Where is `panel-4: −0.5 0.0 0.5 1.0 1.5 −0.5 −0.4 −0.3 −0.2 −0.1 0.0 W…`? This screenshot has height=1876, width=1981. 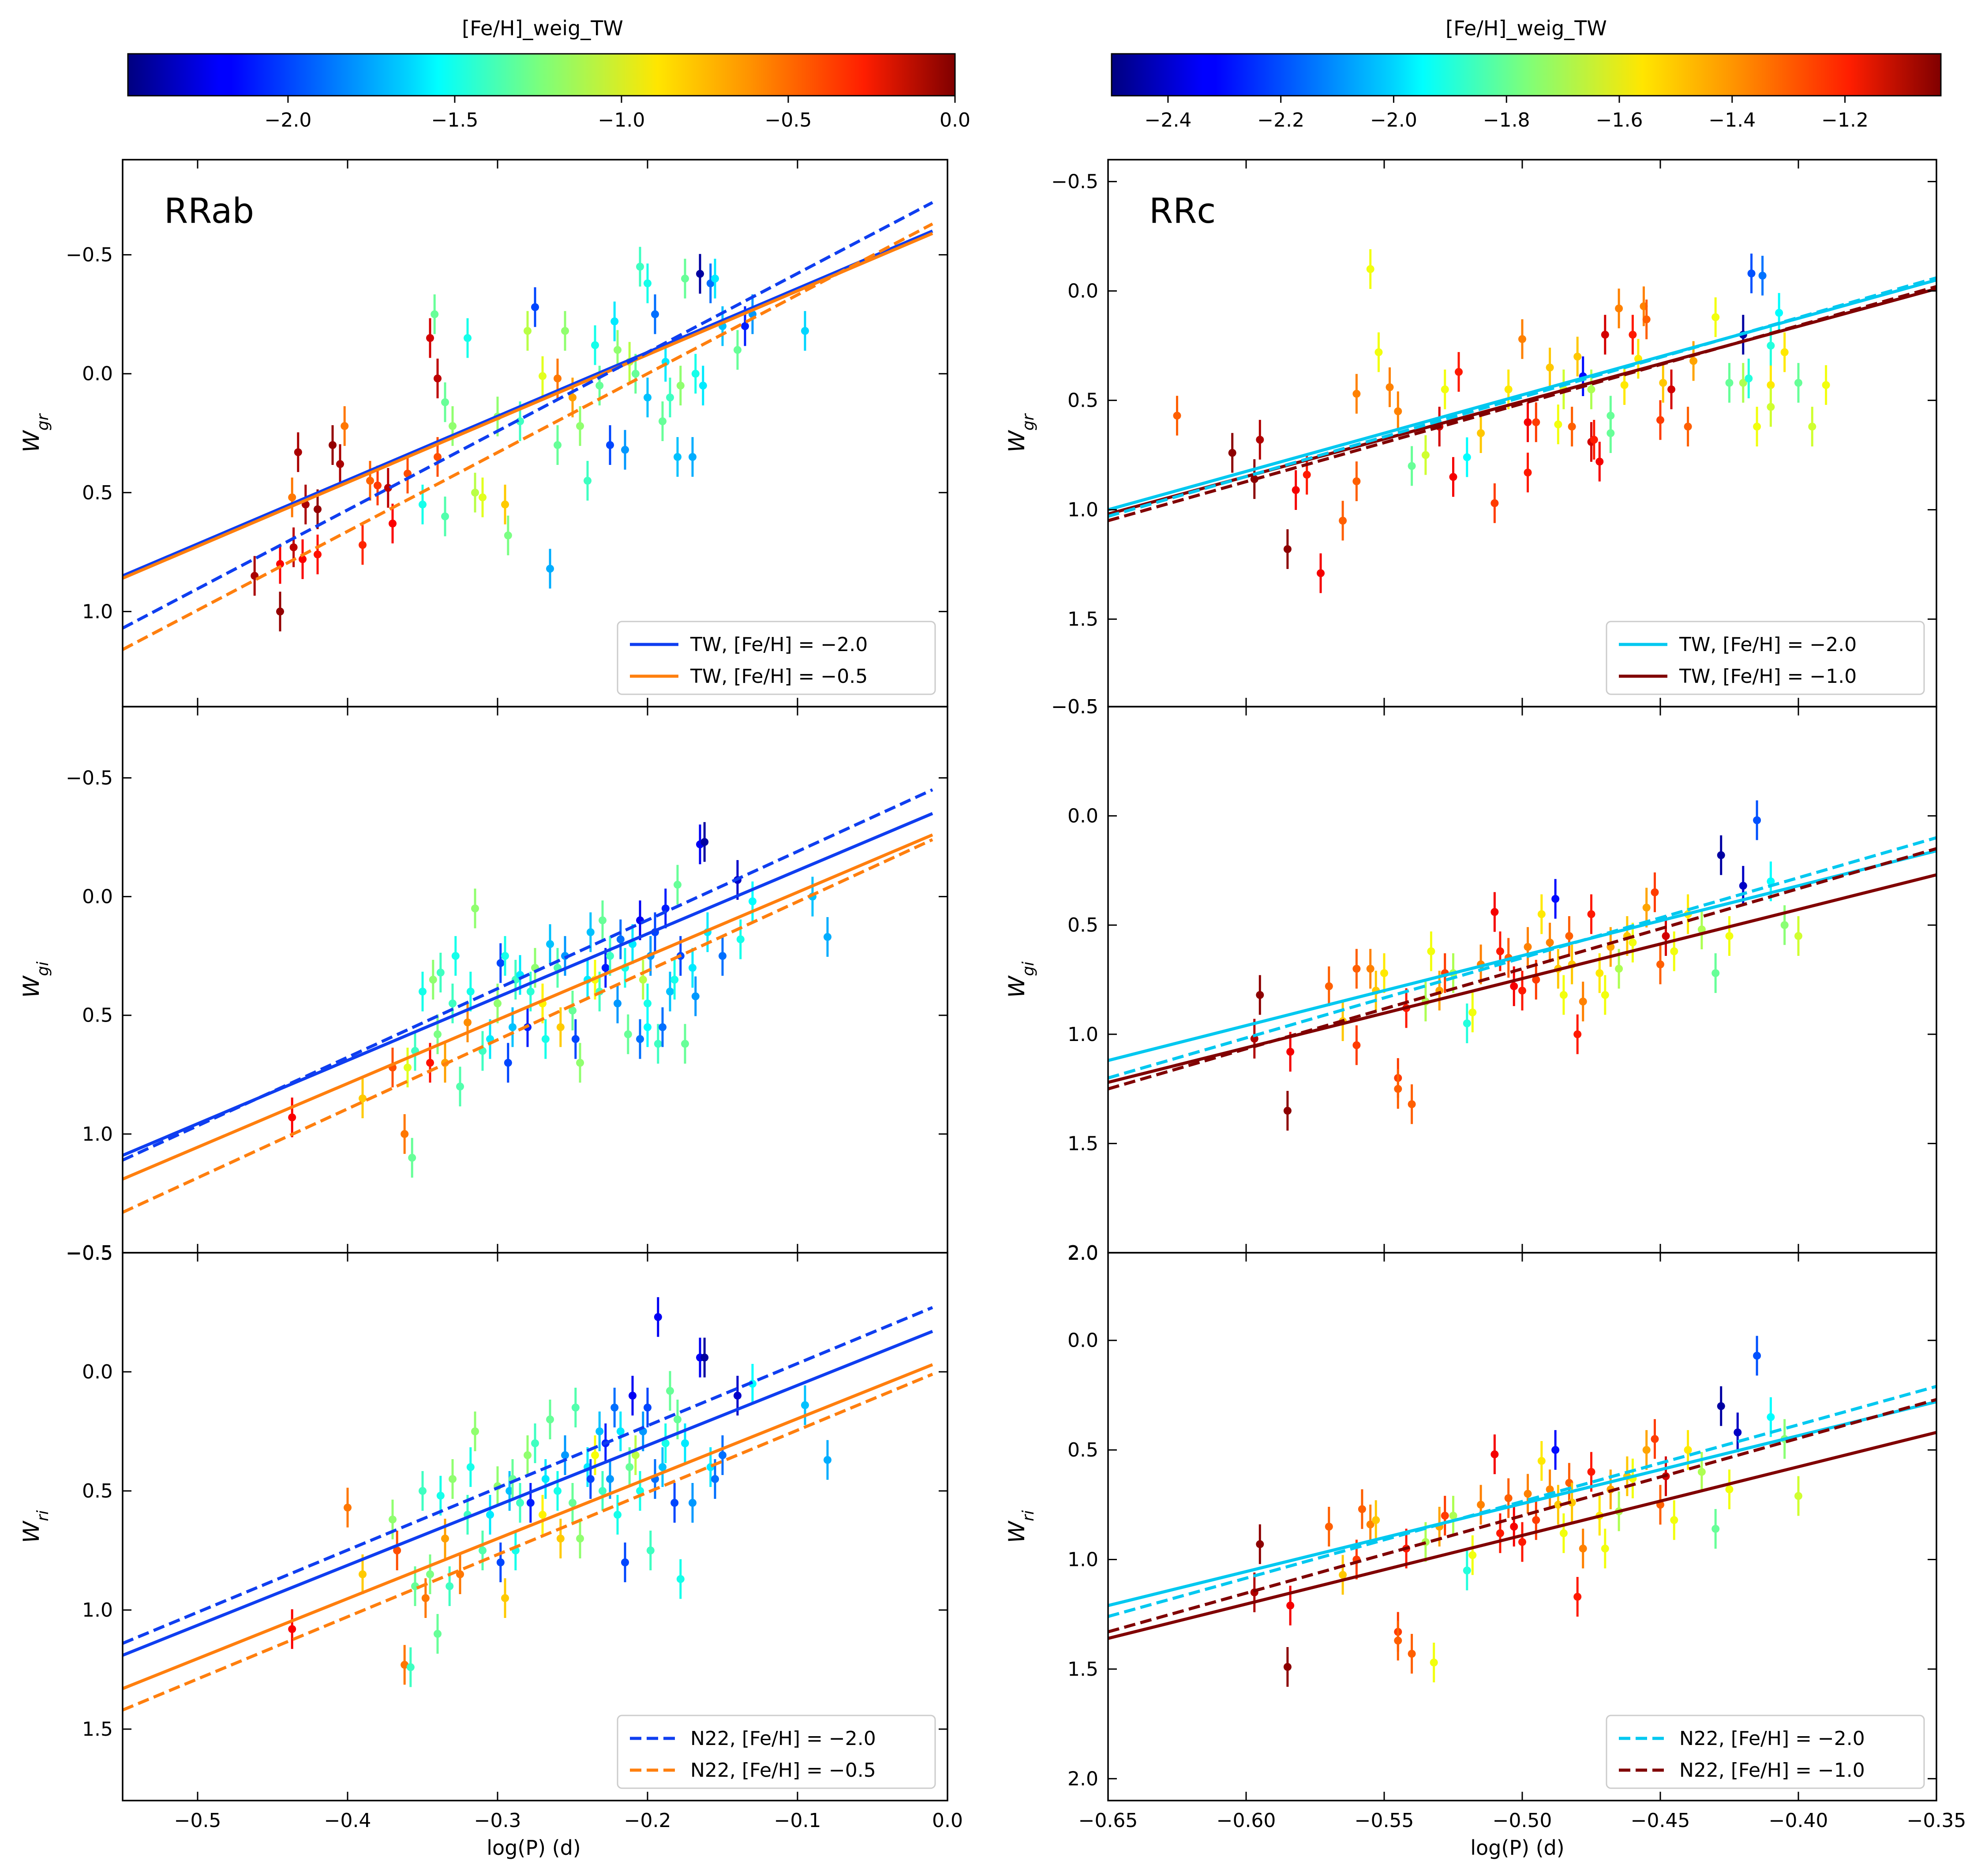
panel-4: −0.5 0.0 0.5 1.0 1.5 −0.5 −0.4 −0.3 −0.2 −0.1 0.0 W… is located at coordinates (491, 1537).